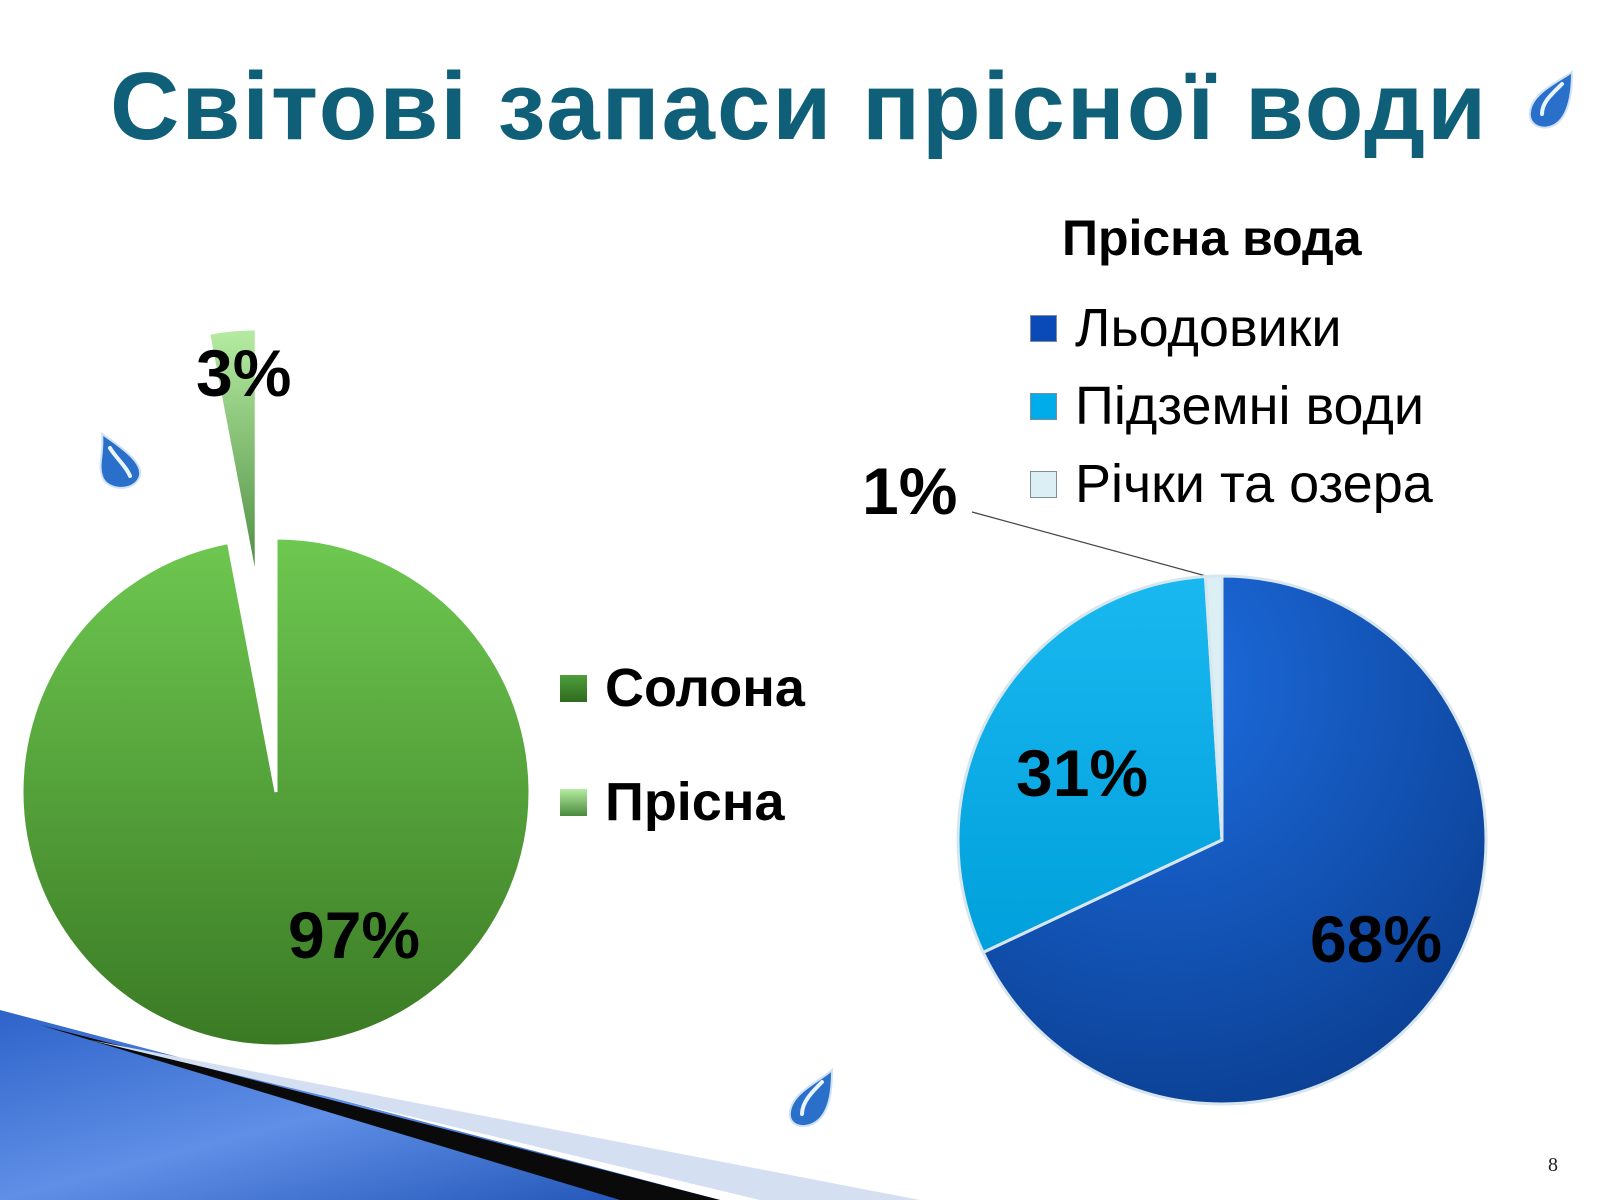 The height and width of the screenshot is (1200, 1600). I want to click on pie-slice-groundwater, so click(1090, 764).